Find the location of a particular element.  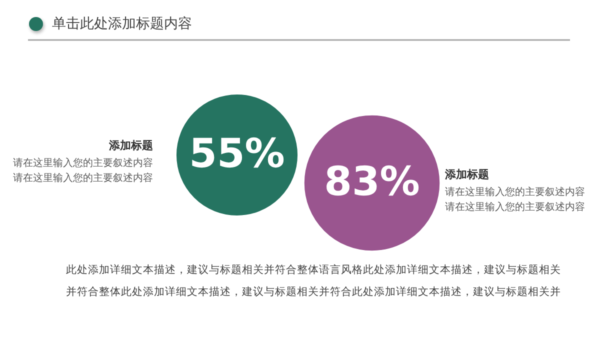

text: 并符合整体此处添加详细文本描述，建议与标题相关并符合此处添加详细文本描述，建议与标题相关并 is located at coordinates (313, 291).